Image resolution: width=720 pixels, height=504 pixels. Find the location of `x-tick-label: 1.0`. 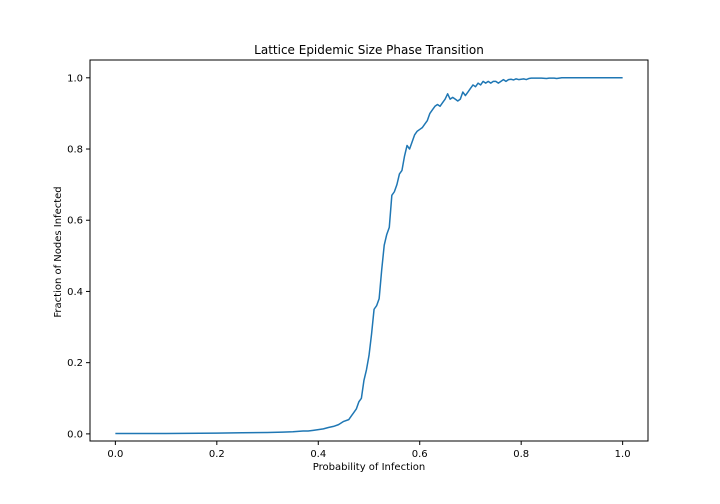

x-tick-label: 1.0 is located at coordinates (623, 454).